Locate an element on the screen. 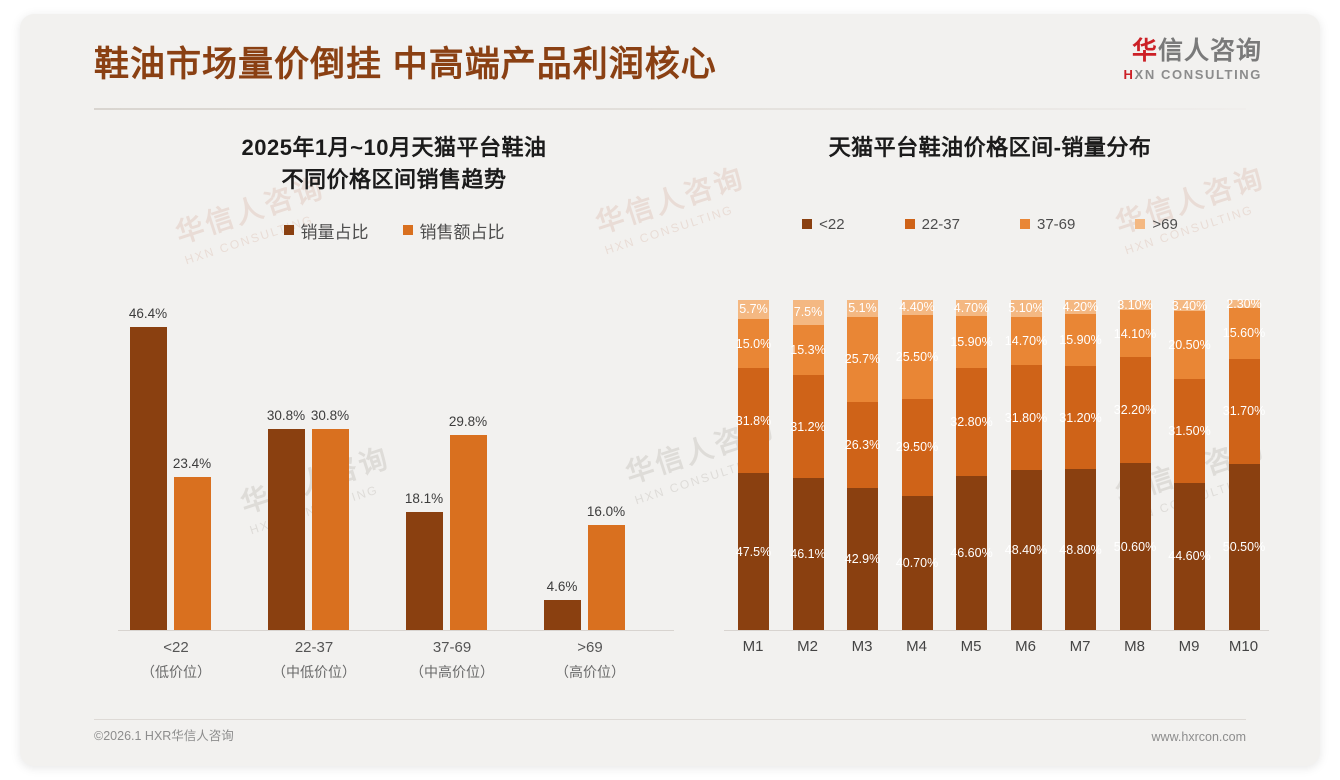  stacked-bar: 46.60% 32.80% 15.90% 4.70% is located at coordinates (971, 465).